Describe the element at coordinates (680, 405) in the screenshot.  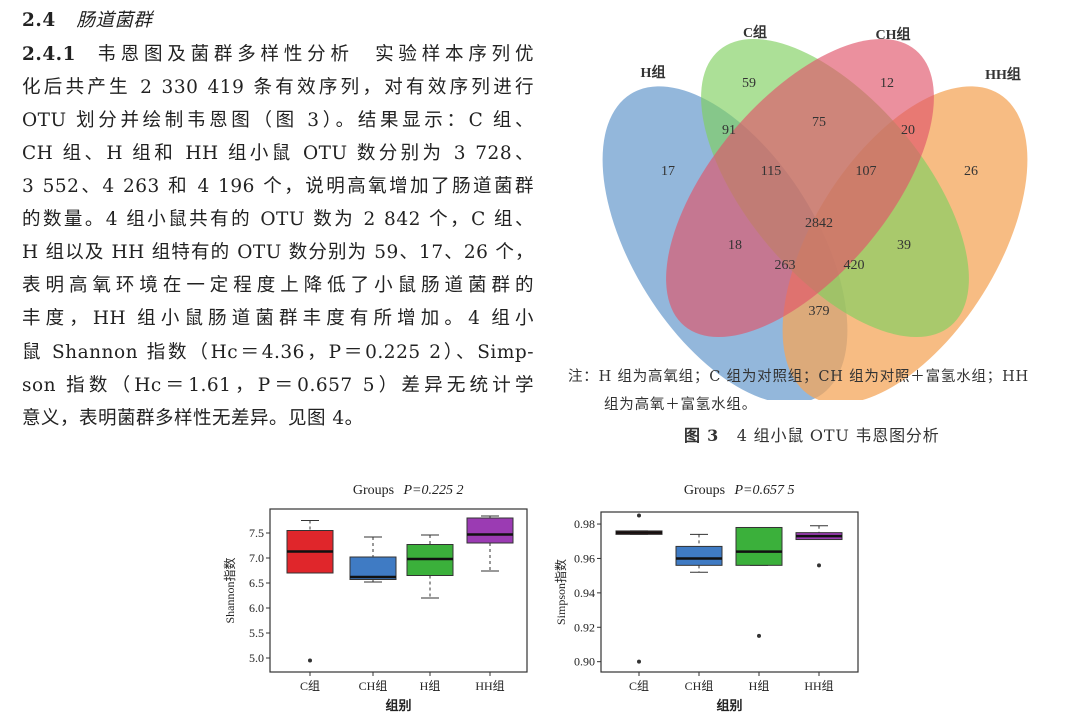
I see `figure-note: 组为高氧＋富氢水组。` at that location.